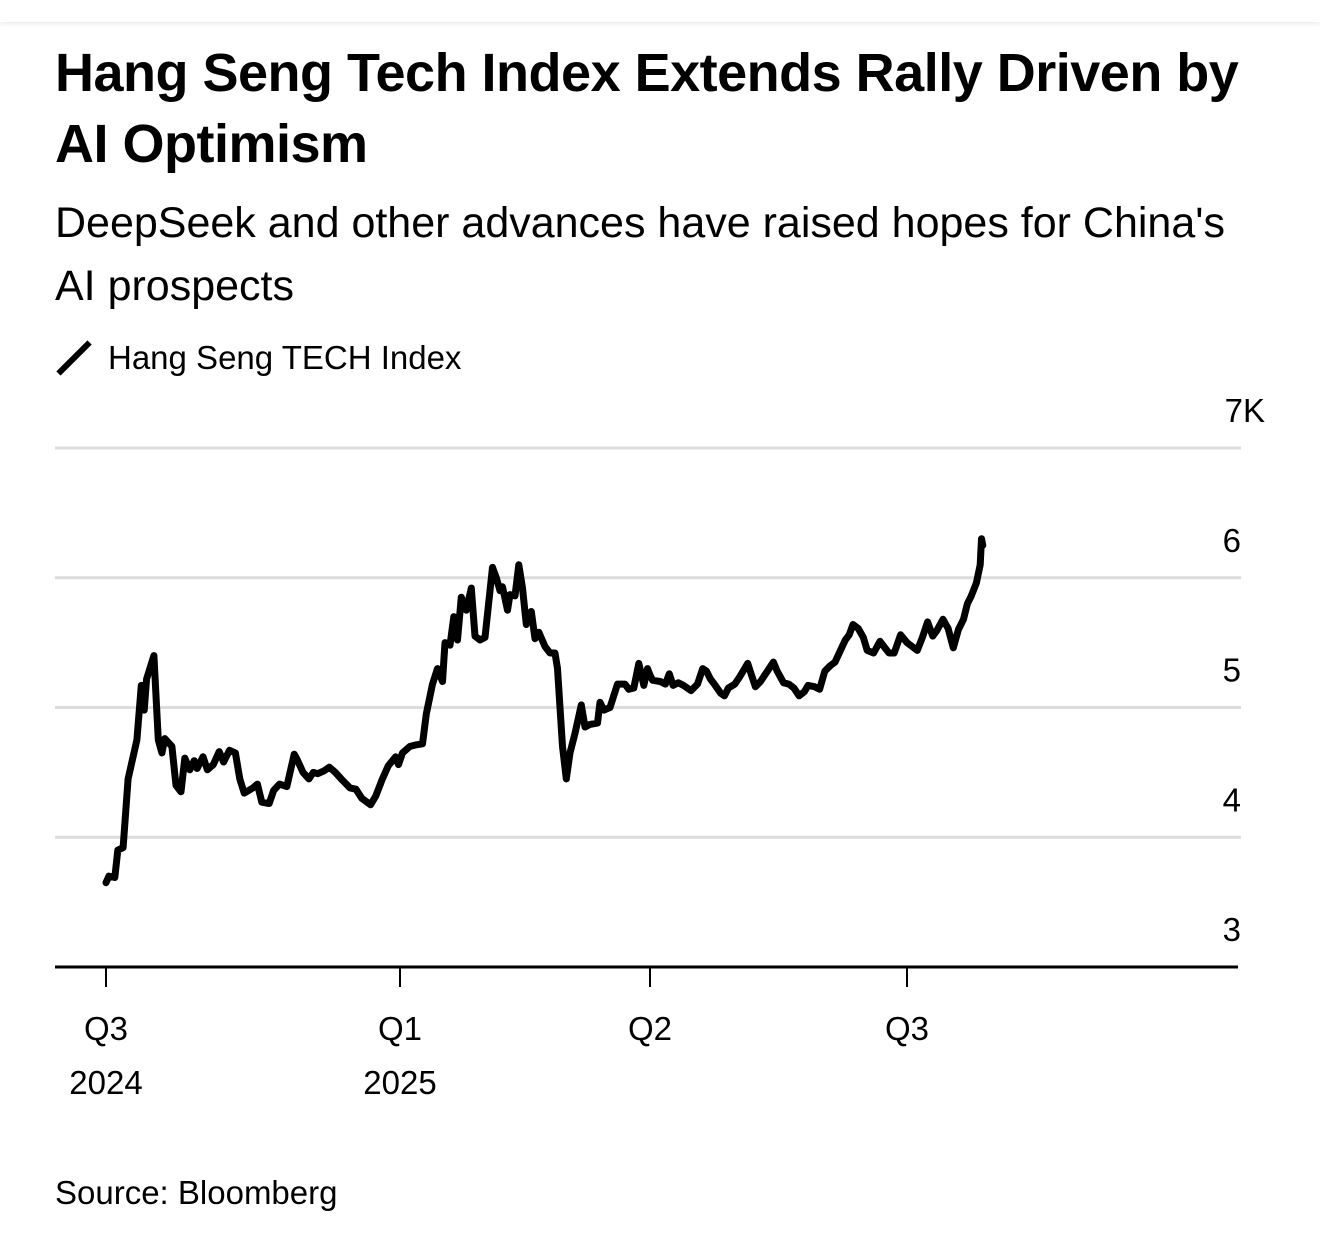 The width and height of the screenshot is (1320, 1255). What do you see at coordinates (285, 357) in the screenshot?
I see `legend-label: Hang Seng TECH Index` at bounding box center [285, 357].